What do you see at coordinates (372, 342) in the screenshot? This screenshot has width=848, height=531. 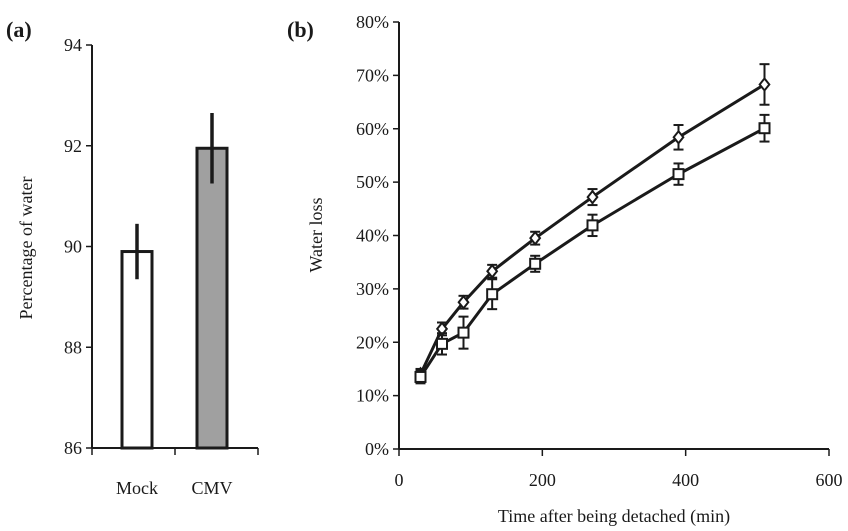 I see `panel-b-y-tick-label: 20%` at bounding box center [372, 342].